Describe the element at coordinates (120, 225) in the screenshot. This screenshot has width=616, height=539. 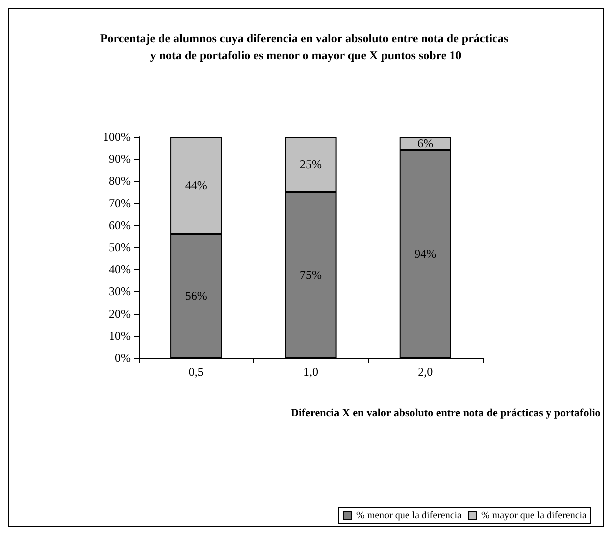
I see `y-tick-label: 60%` at that location.